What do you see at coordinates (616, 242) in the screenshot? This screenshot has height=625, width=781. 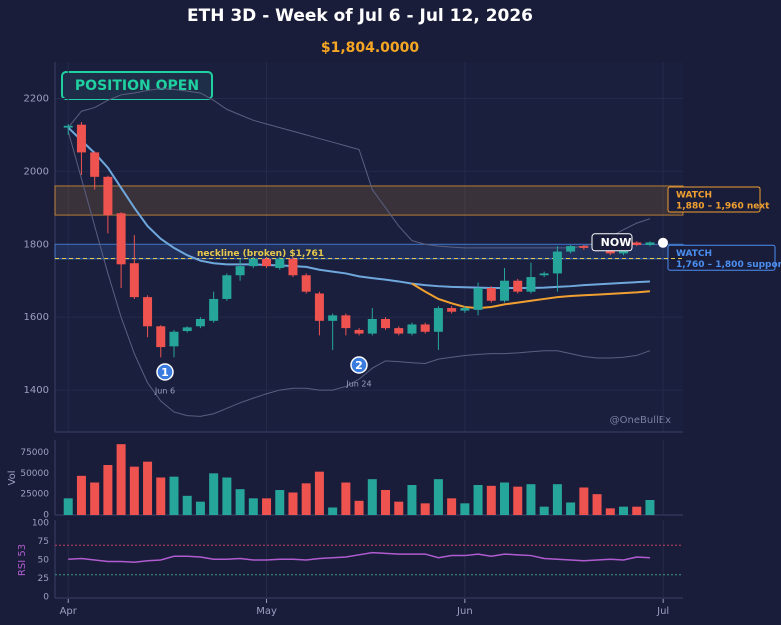 I see `now-label: NOW` at bounding box center [616, 242].